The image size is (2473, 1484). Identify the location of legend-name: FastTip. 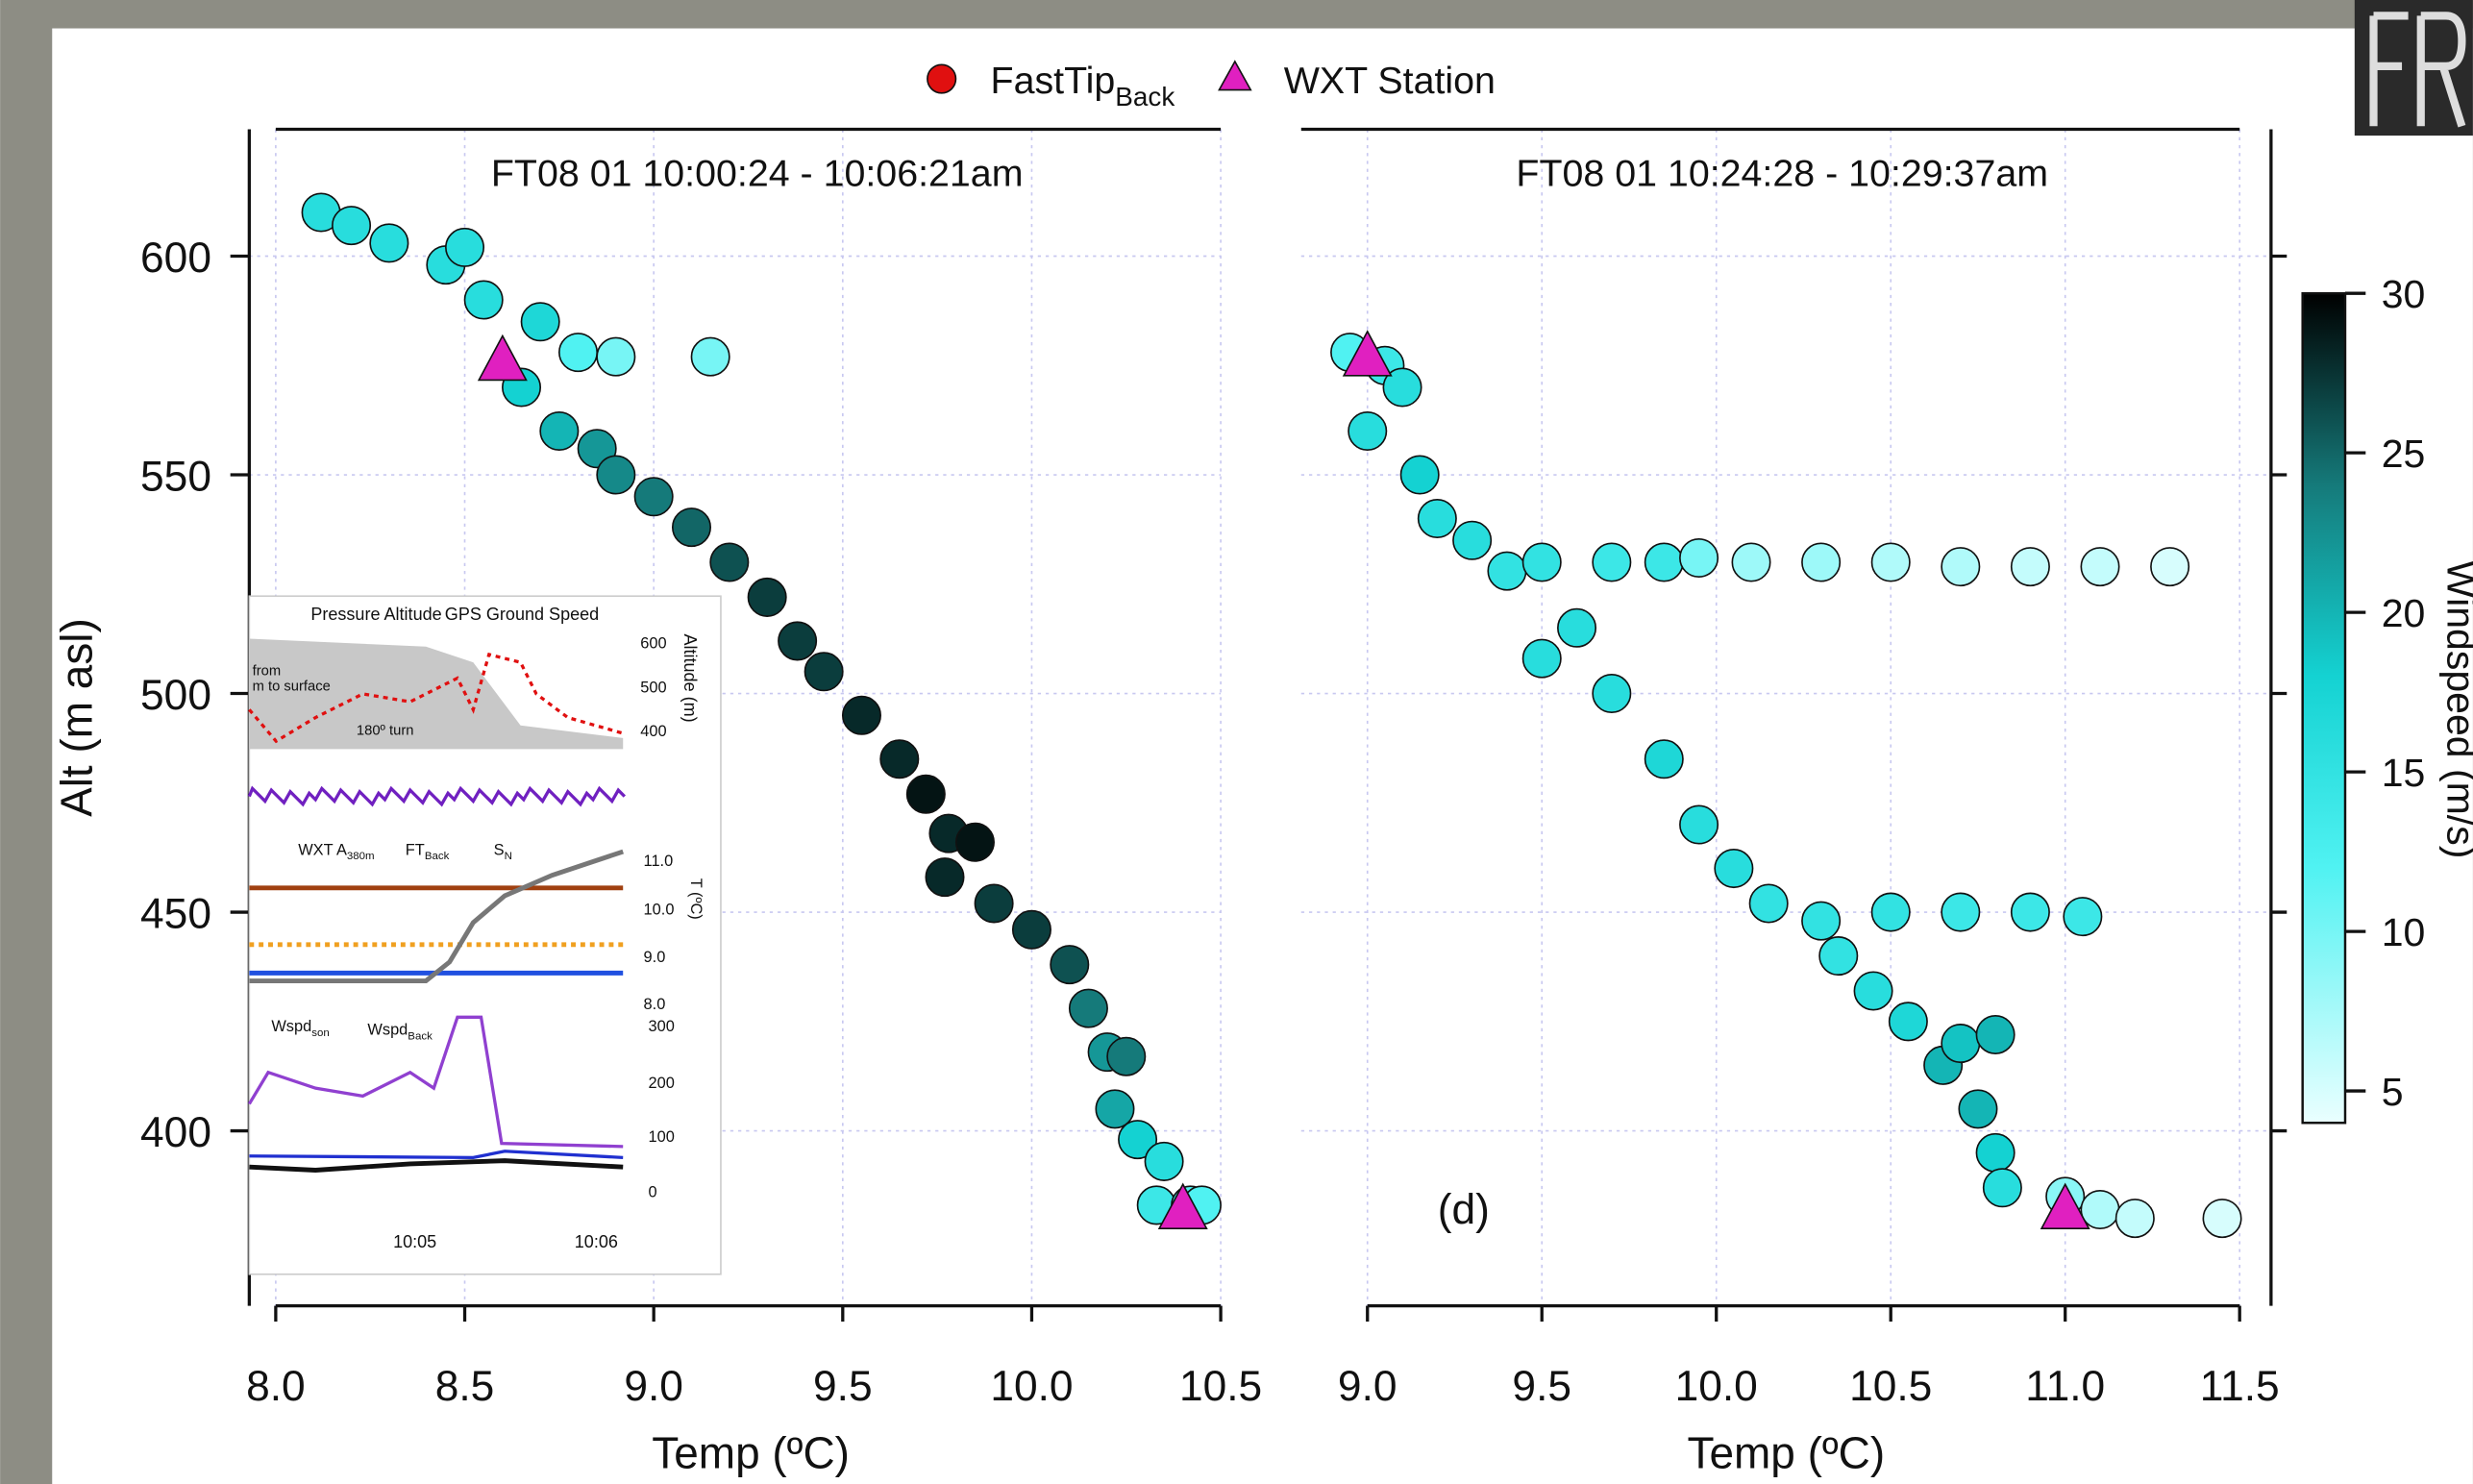
(1053, 81).